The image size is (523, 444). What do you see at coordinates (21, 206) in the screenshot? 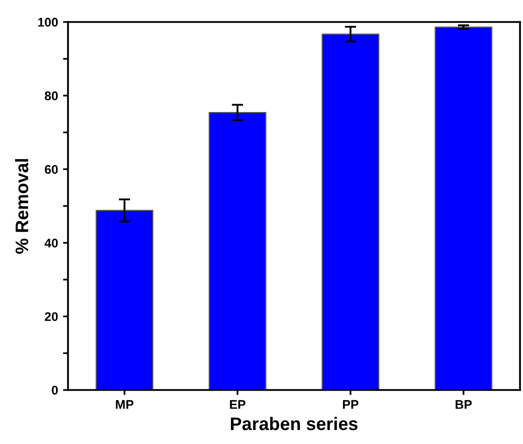
I see `y-axis-title: % Removal` at bounding box center [21, 206].